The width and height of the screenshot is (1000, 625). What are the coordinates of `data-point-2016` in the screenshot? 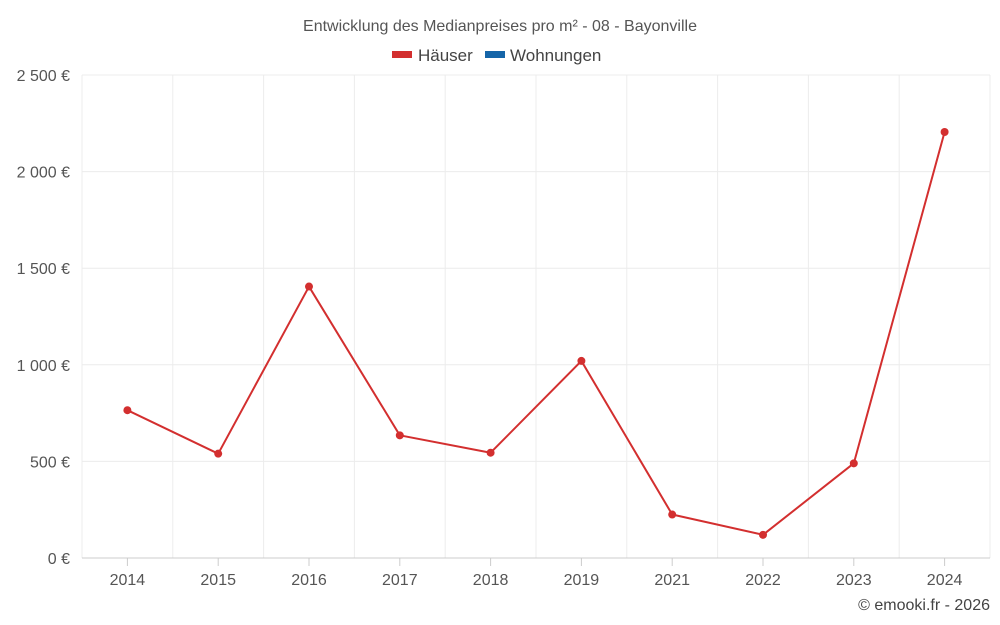 It's located at (309, 286).